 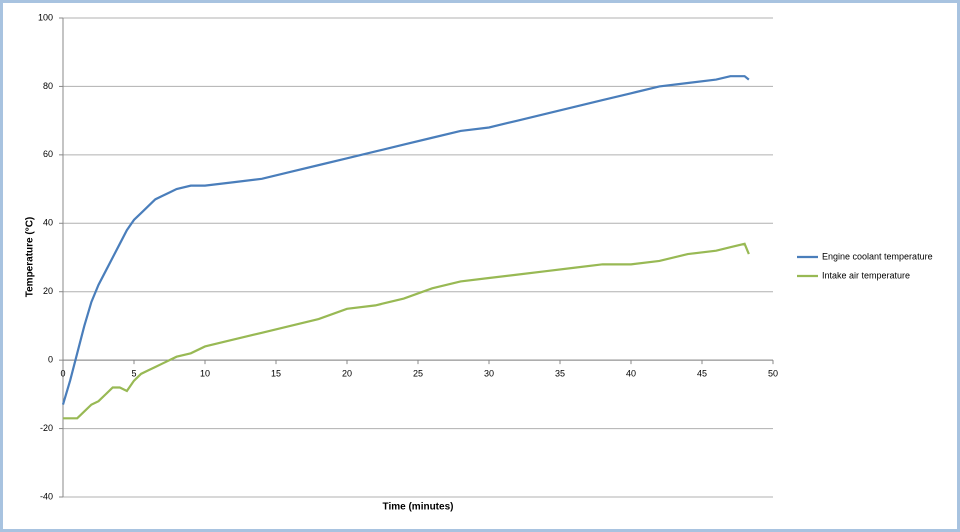 What do you see at coordinates (48, 223) in the screenshot?
I see `y-tick-label: 40` at bounding box center [48, 223].